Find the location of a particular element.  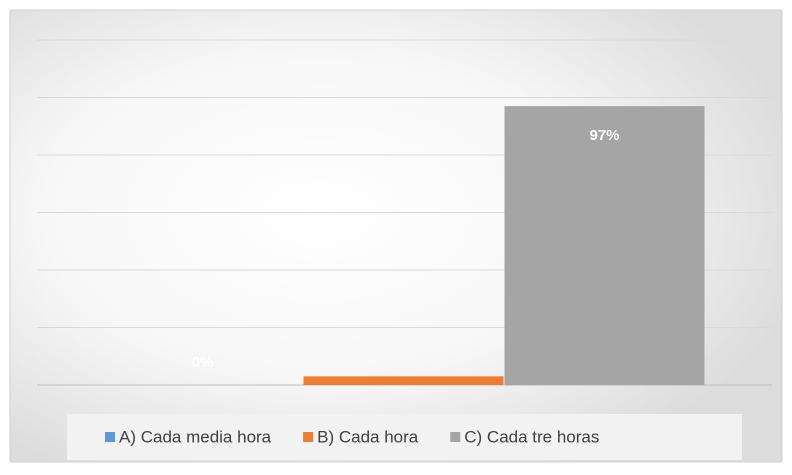

legend-label: A) Cada media hora is located at coordinates (195, 436).